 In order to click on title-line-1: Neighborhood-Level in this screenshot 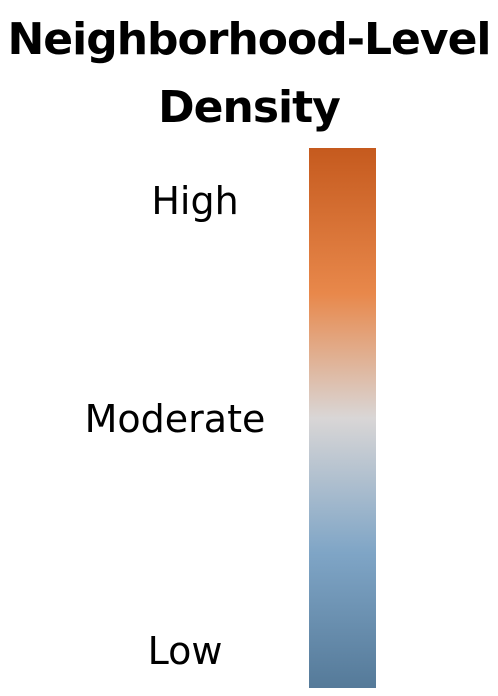, I will do `click(249, 39)`.